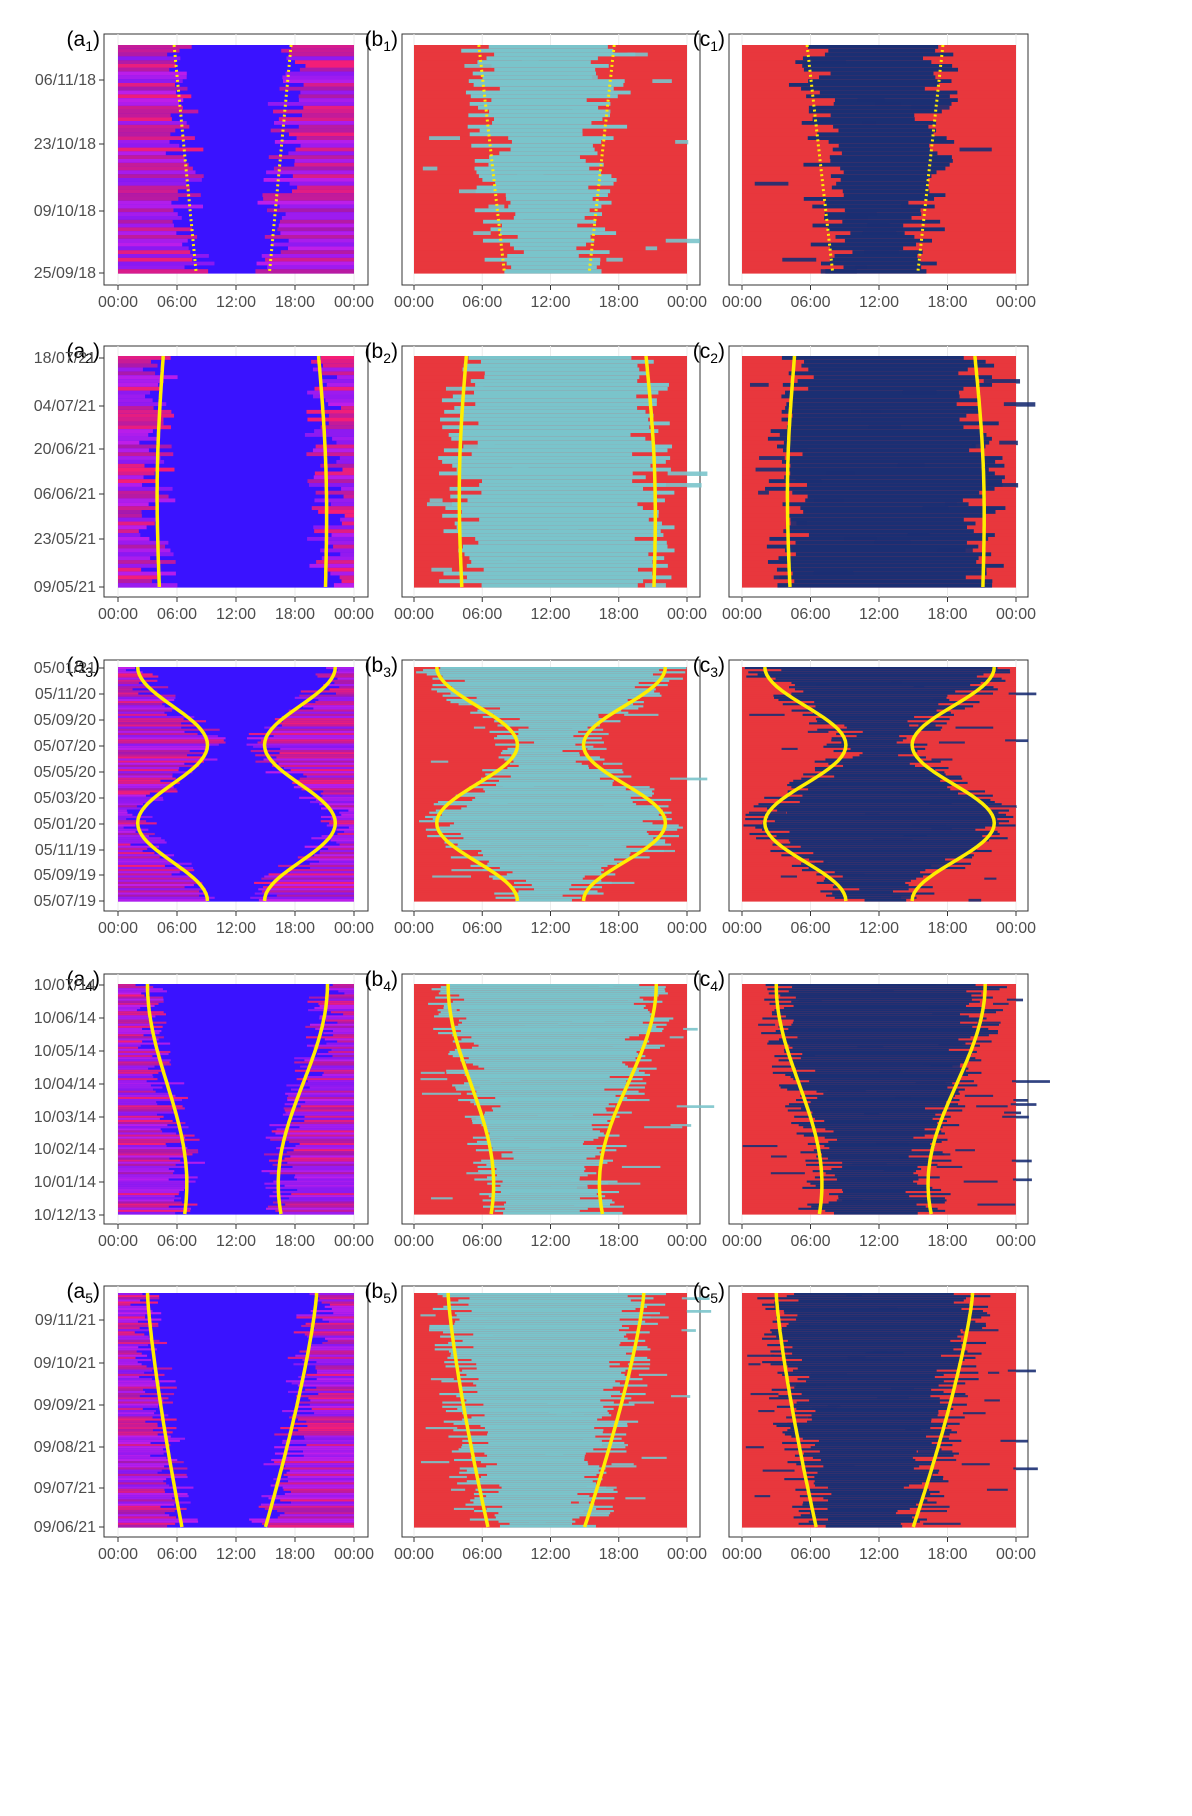  I want to click on sunset-curve, so click(651, 471).